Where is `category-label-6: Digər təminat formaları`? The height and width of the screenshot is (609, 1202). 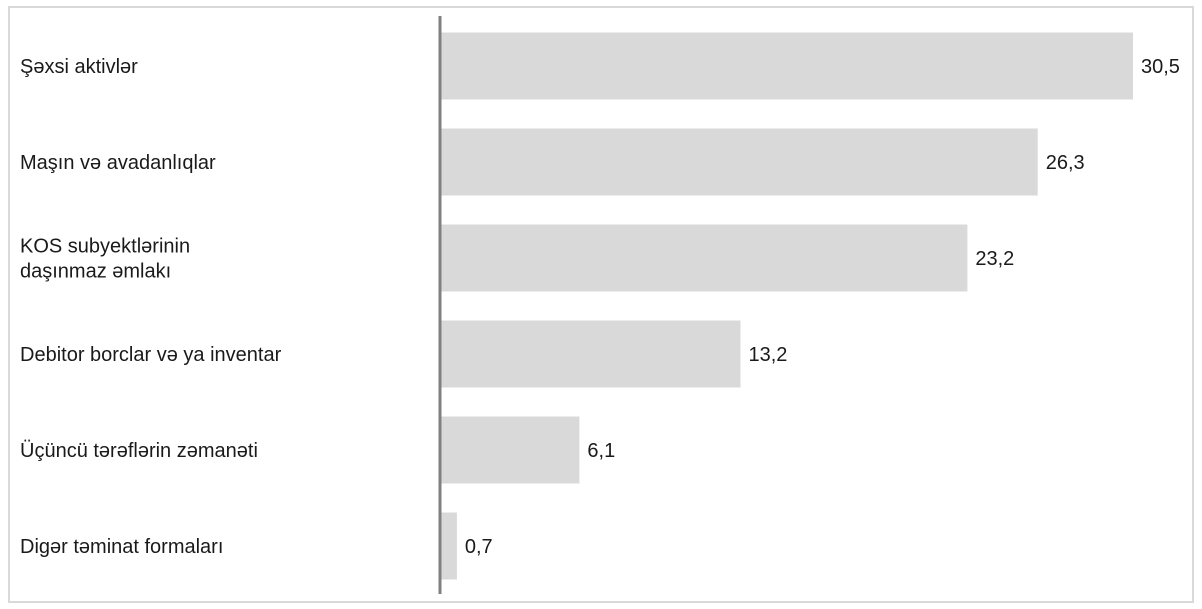 category-label-6: Digər təminat formaları is located at coordinates (121, 547).